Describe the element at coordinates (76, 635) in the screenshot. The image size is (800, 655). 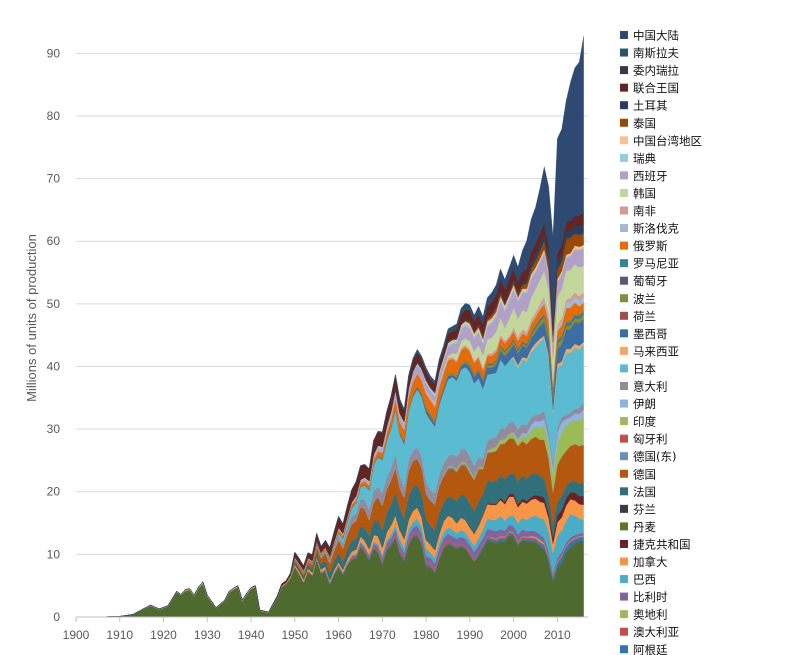
I see `x-tick-label: 1900` at that location.